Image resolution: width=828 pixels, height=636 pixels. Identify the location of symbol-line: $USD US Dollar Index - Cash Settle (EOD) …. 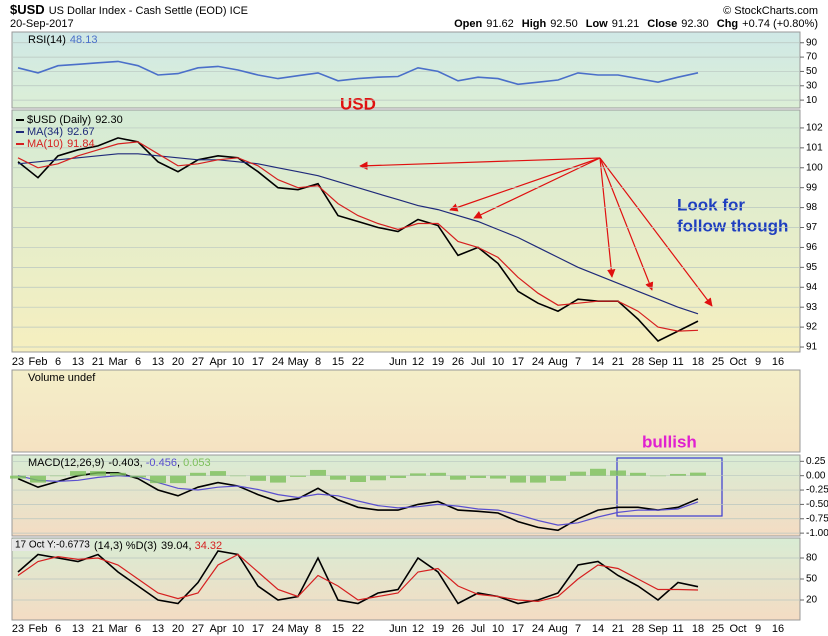
(129, 9).